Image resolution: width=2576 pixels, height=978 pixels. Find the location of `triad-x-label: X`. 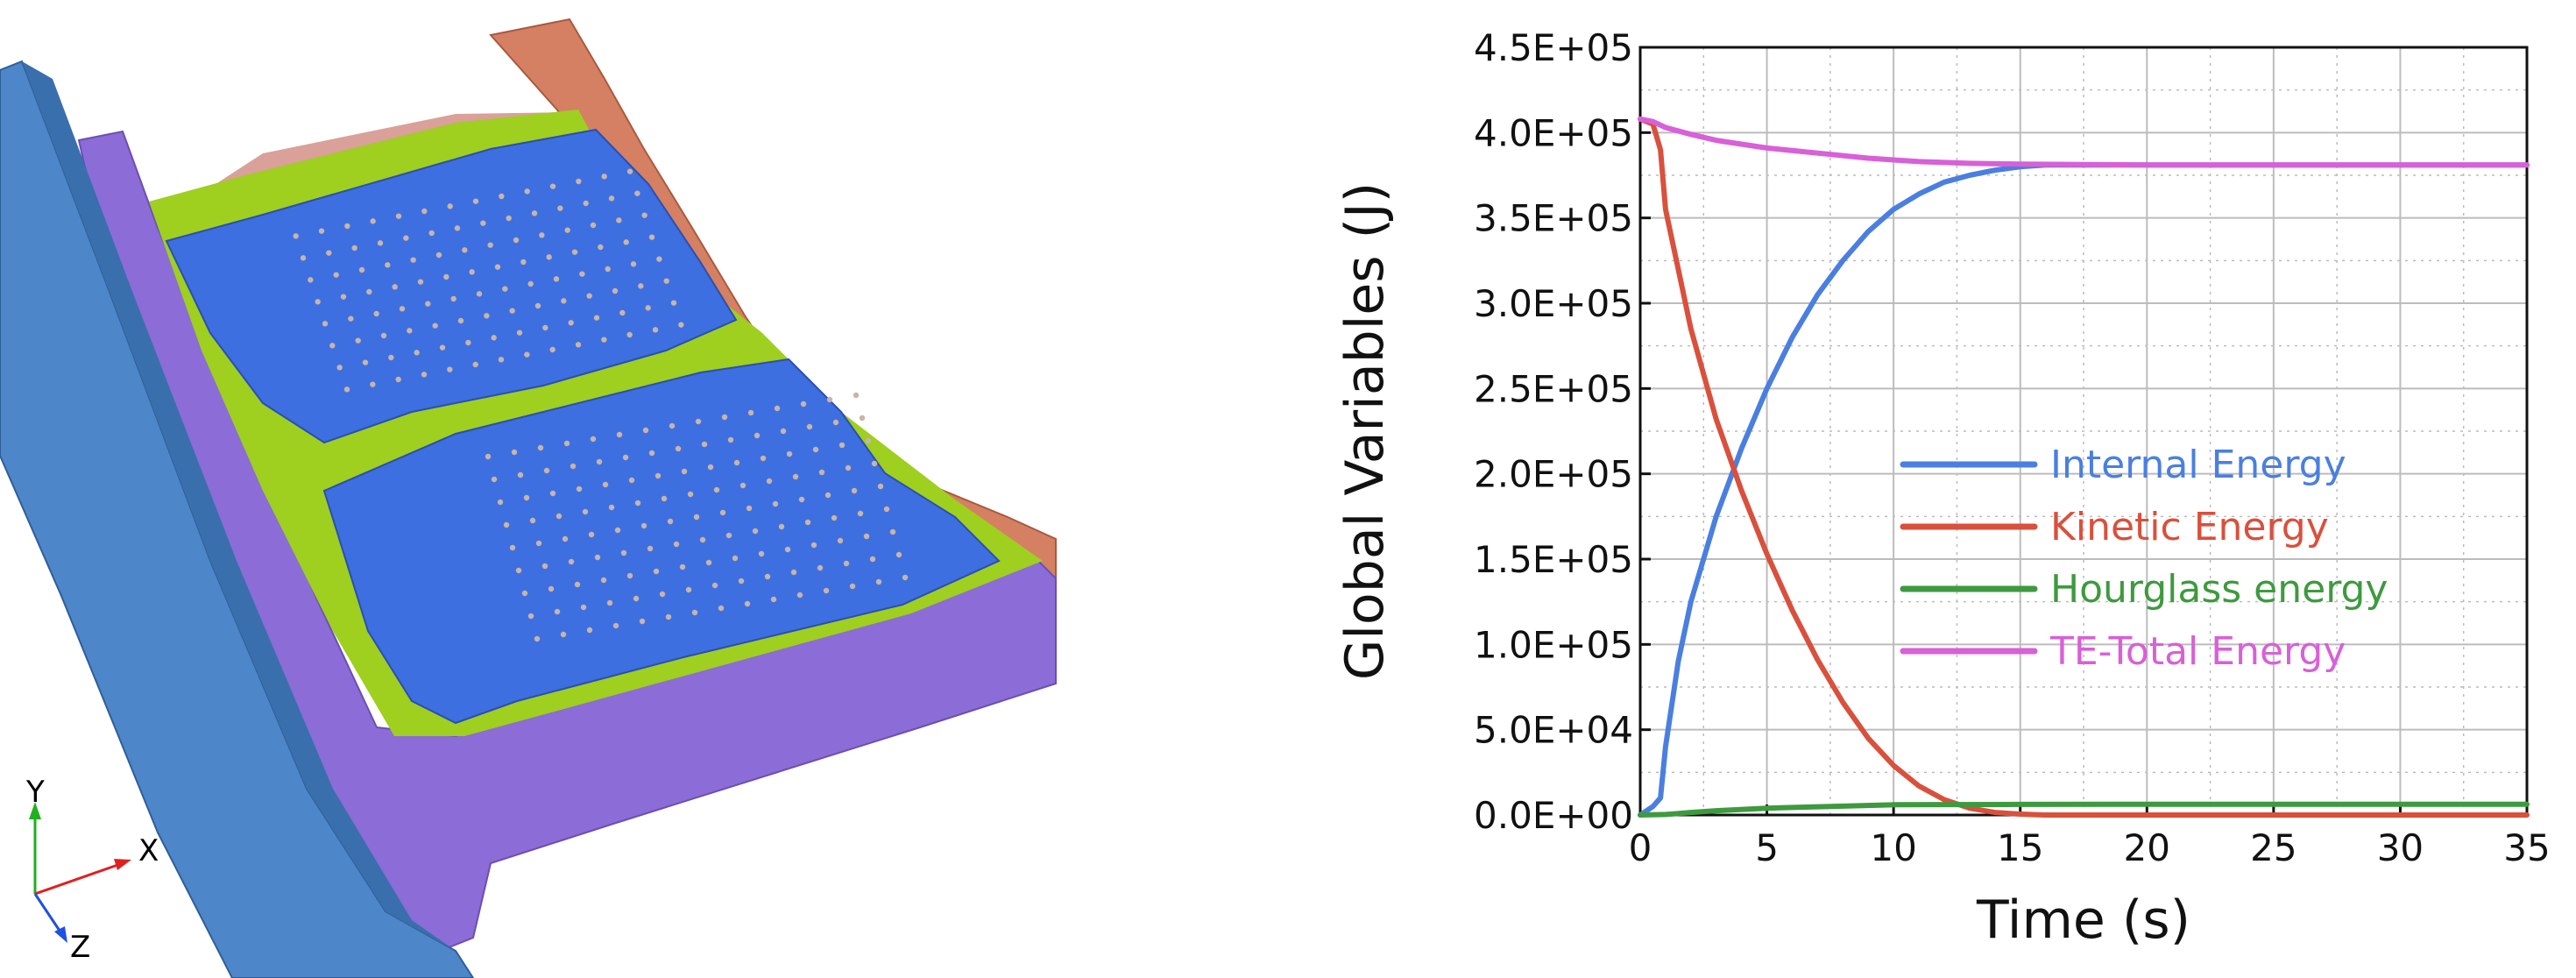

triad-x-label: X is located at coordinates (148, 850).